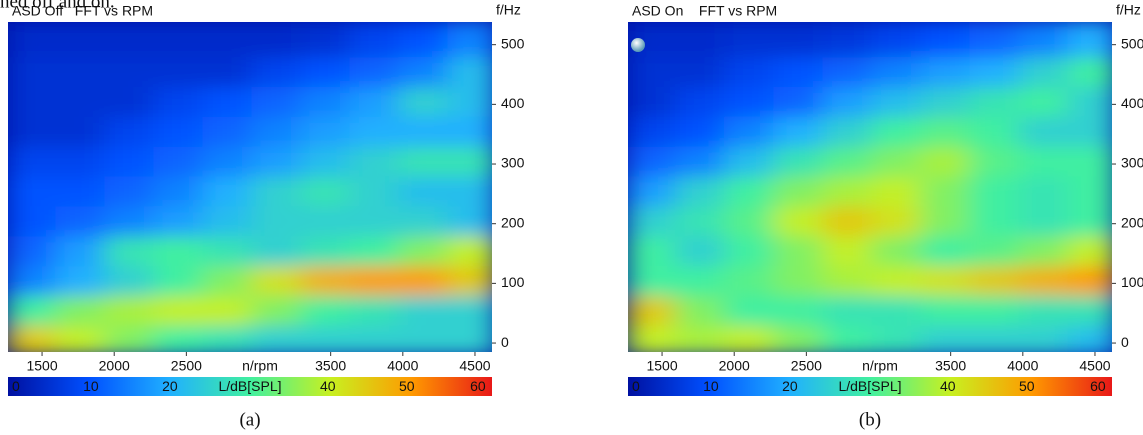  What do you see at coordinates (513, 43) in the screenshot?
I see `y-tick-label: 500` at bounding box center [513, 43].